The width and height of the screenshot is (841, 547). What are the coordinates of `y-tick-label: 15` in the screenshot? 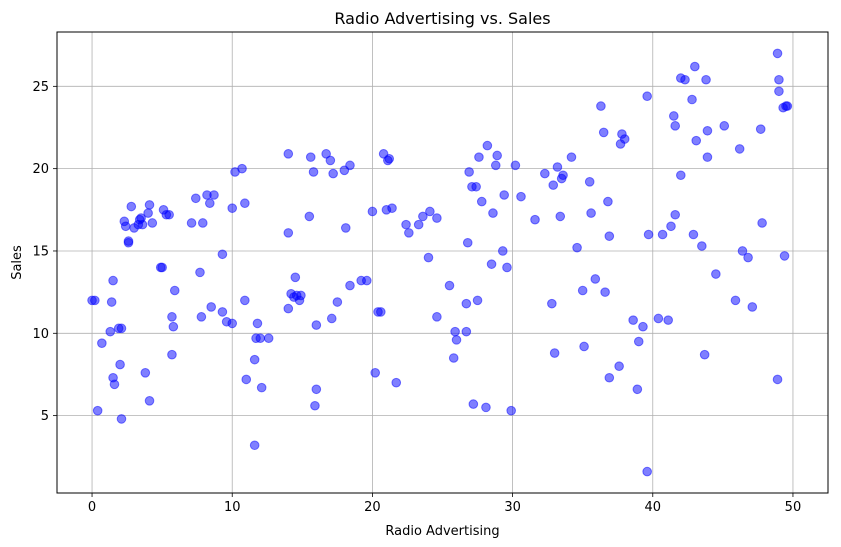 It's located at (40, 251).